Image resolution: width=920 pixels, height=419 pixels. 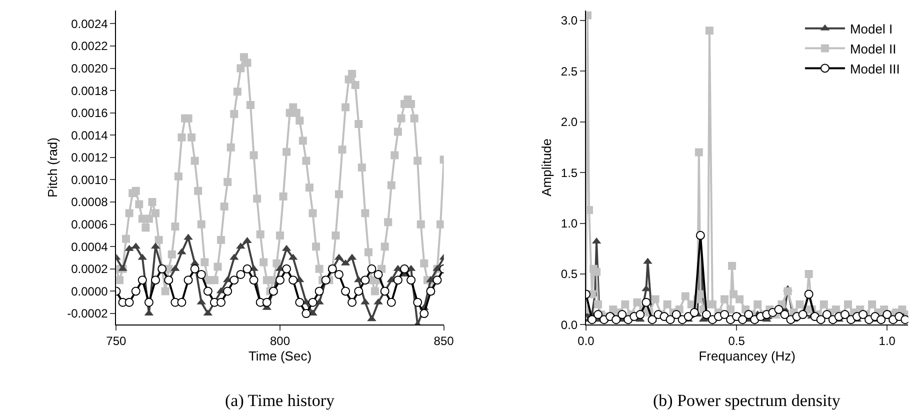 I want to click on text: (b) Power spectrum density, so click(x=747, y=400).